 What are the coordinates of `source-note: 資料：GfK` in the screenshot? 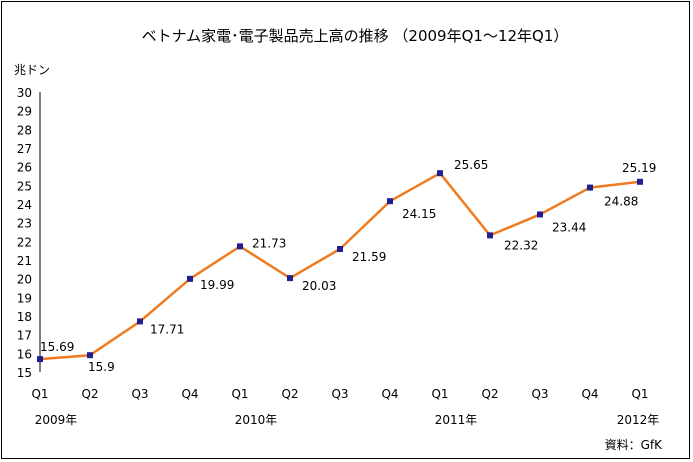 It's located at (634, 445).